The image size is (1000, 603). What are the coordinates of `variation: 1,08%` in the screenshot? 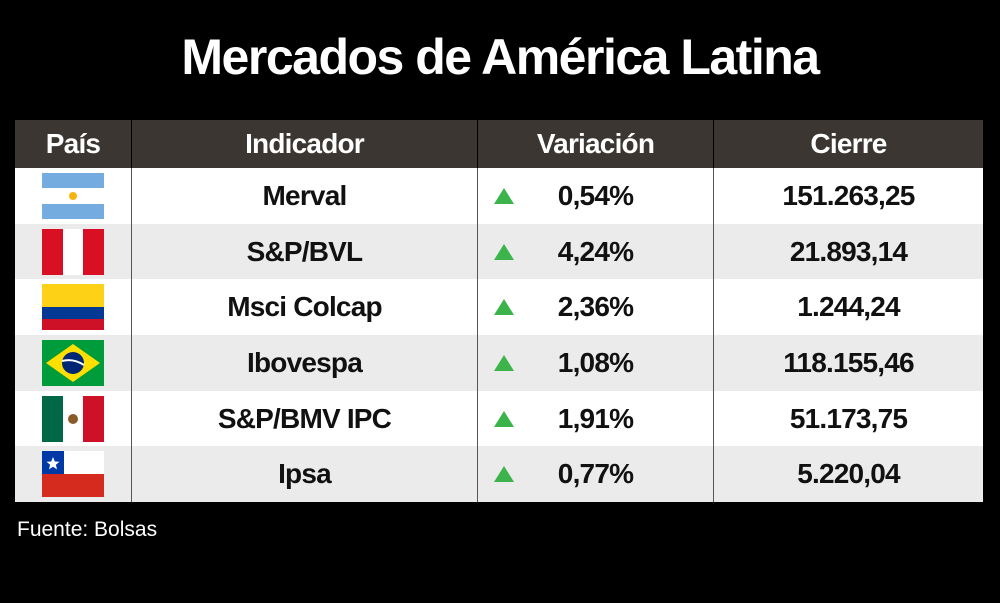 It's located at (595, 362).